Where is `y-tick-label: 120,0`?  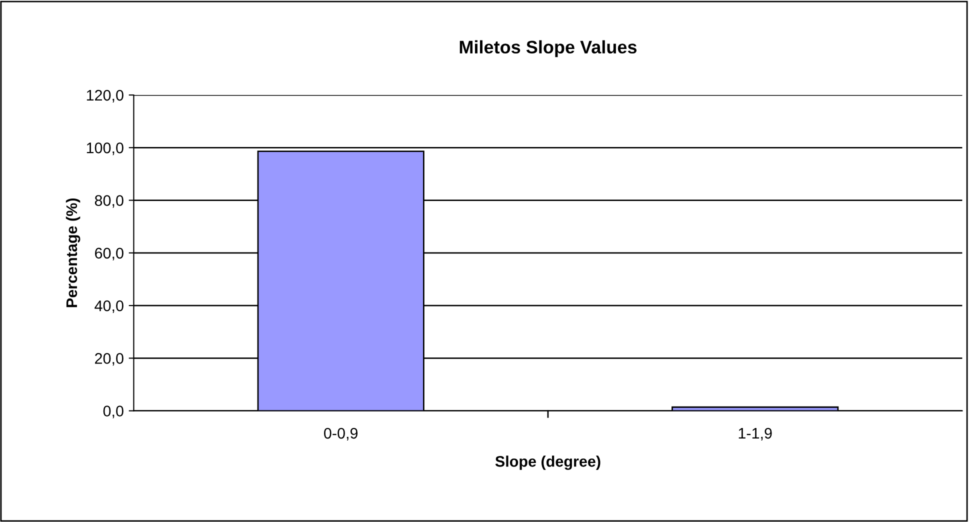 y-tick-label: 120,0 is located at coordinates (105, 96).